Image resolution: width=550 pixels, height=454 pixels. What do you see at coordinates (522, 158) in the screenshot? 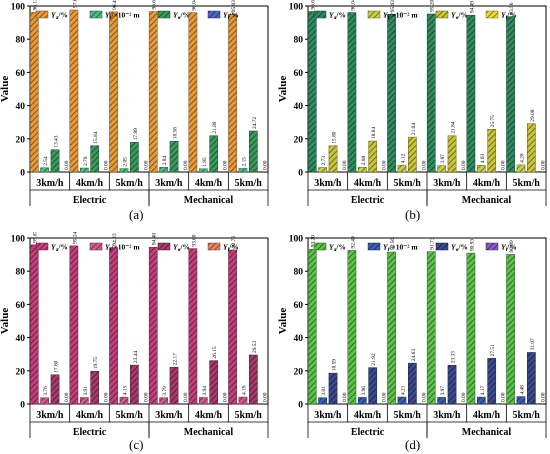
I see `data-label: 4.28` at bounding box center [522, 158].